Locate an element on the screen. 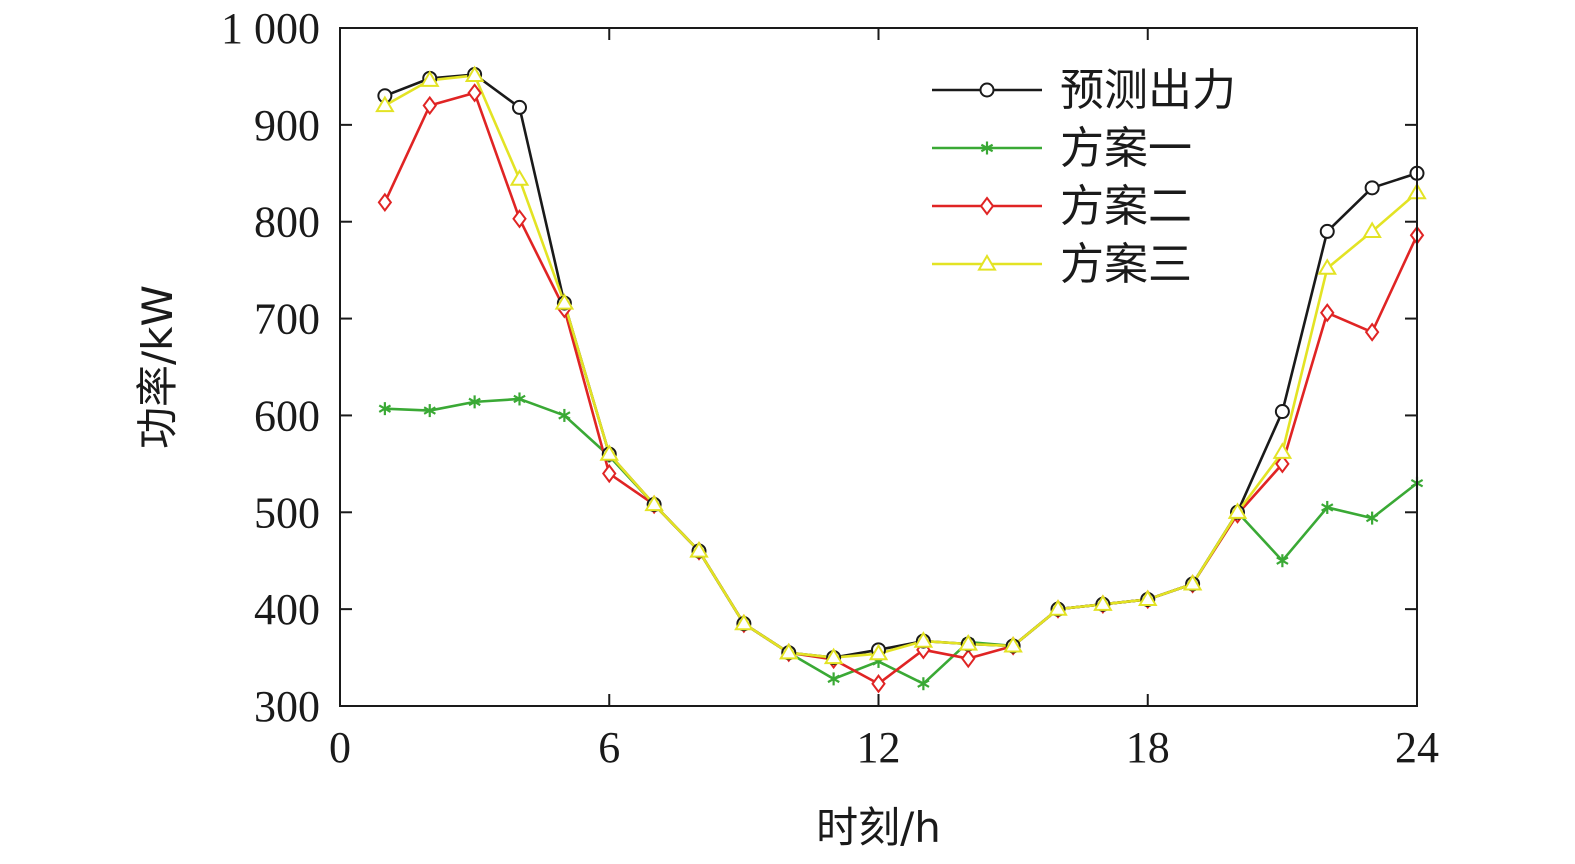 This screenshot has height=864, width=1575. legend-label: 方案三 is located at coordinates (1126, 264).